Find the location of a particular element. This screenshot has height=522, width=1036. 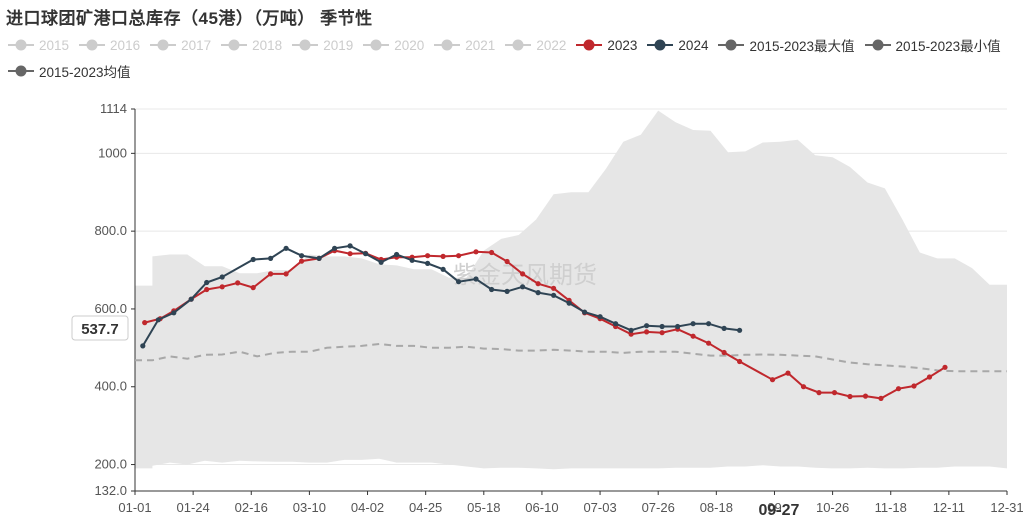

legend-label: 2017 is located at coordinates (196, 45).